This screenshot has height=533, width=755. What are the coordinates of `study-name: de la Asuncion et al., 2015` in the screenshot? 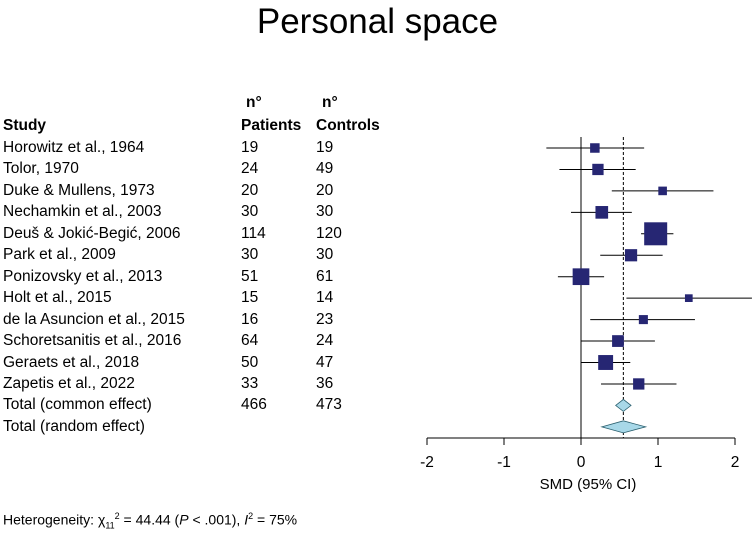 It's located at (94, 319).